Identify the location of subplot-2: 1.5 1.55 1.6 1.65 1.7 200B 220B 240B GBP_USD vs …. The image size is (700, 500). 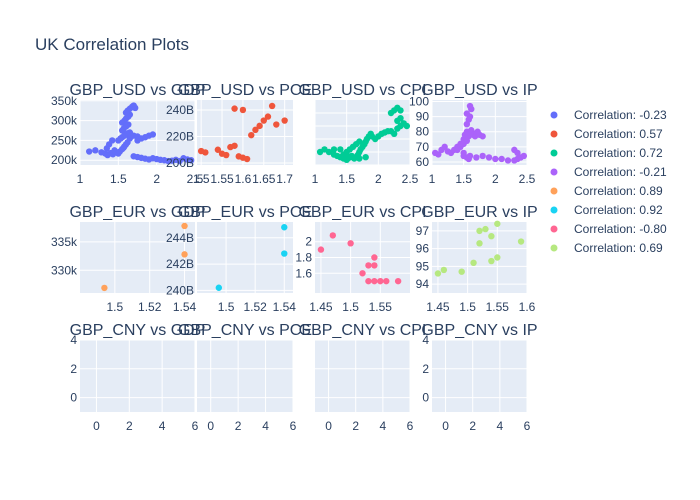
(239, 134).